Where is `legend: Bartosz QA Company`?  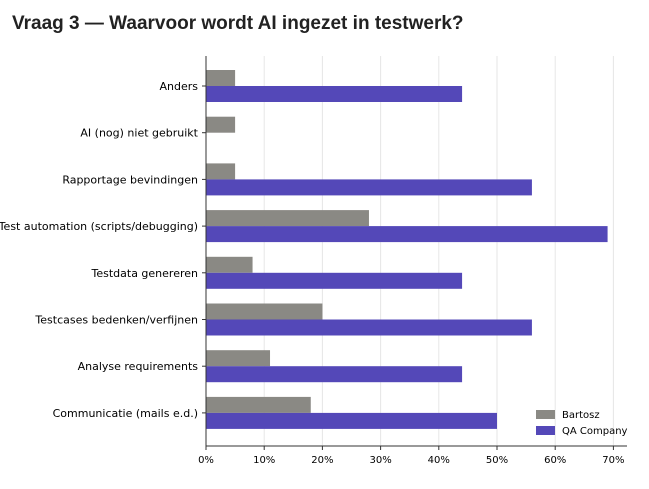 legend: Bartosz QA Company is located at coordinates (582, 423).